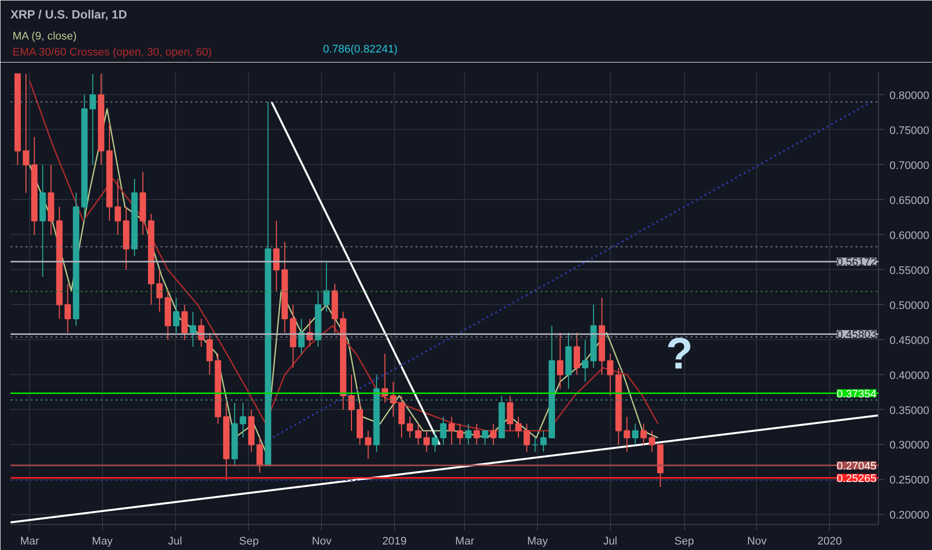 Image resolution: width=932 pixels, height=550 pixels. What do you see at coordinates (910, 516) in the screenshot?
I see `y-tick-label: 0.20000` at bounding box center [910, 516].